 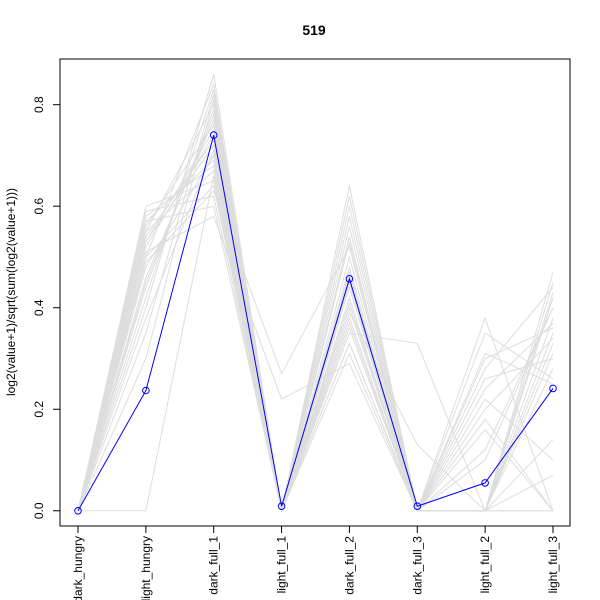 I want to click on x-tick-label-dark_full_2: dark_full_2, so click(x=349, y=565).